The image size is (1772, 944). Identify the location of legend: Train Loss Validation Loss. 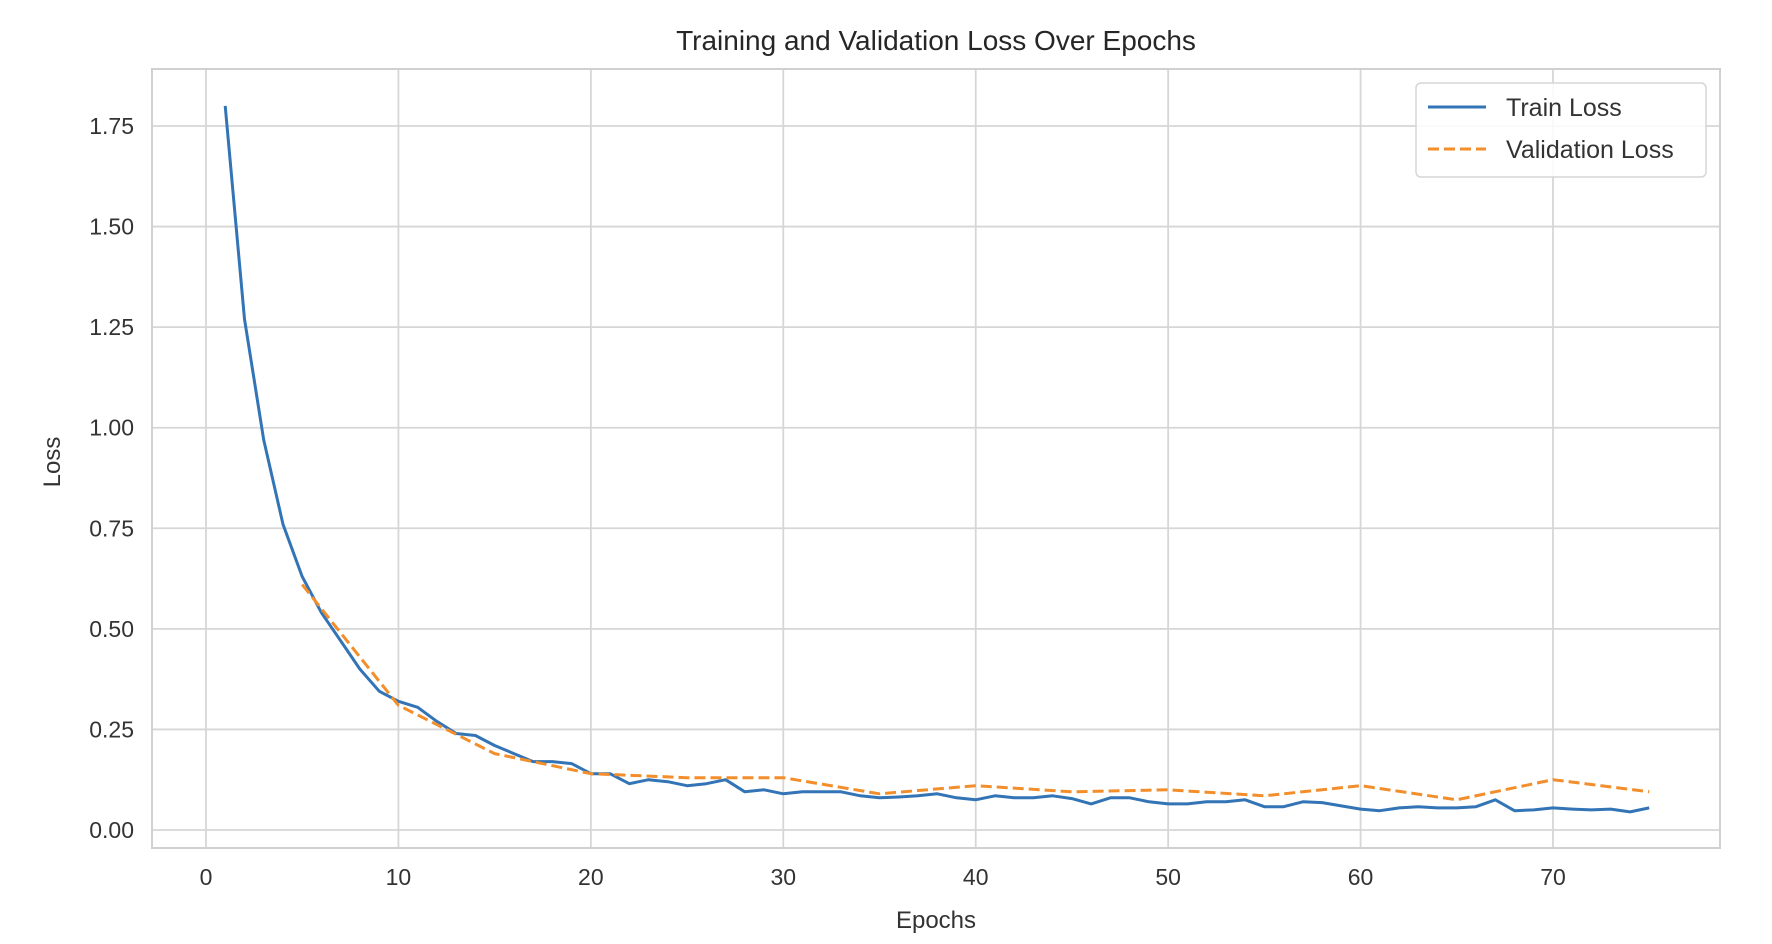
(1561, 130).